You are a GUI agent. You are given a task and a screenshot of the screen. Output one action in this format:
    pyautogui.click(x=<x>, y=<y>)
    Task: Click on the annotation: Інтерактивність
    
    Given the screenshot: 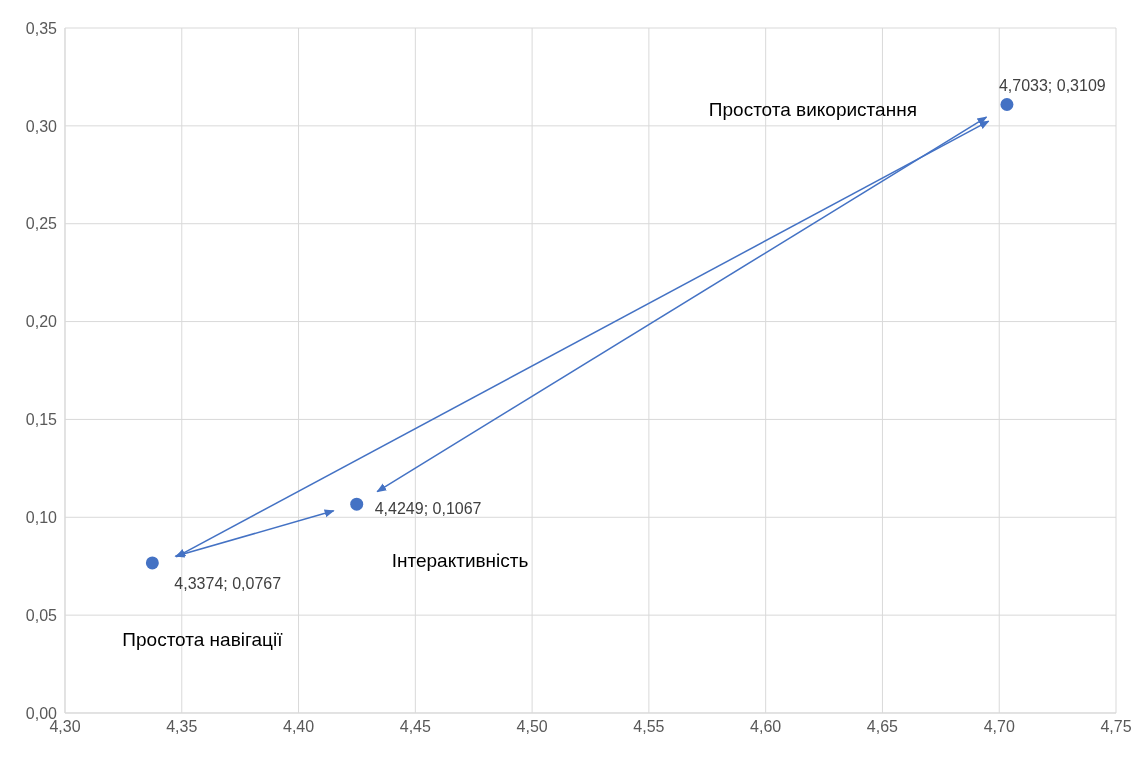 What is the action you would take?
    pyautogui.click(x=460, y=561)
    